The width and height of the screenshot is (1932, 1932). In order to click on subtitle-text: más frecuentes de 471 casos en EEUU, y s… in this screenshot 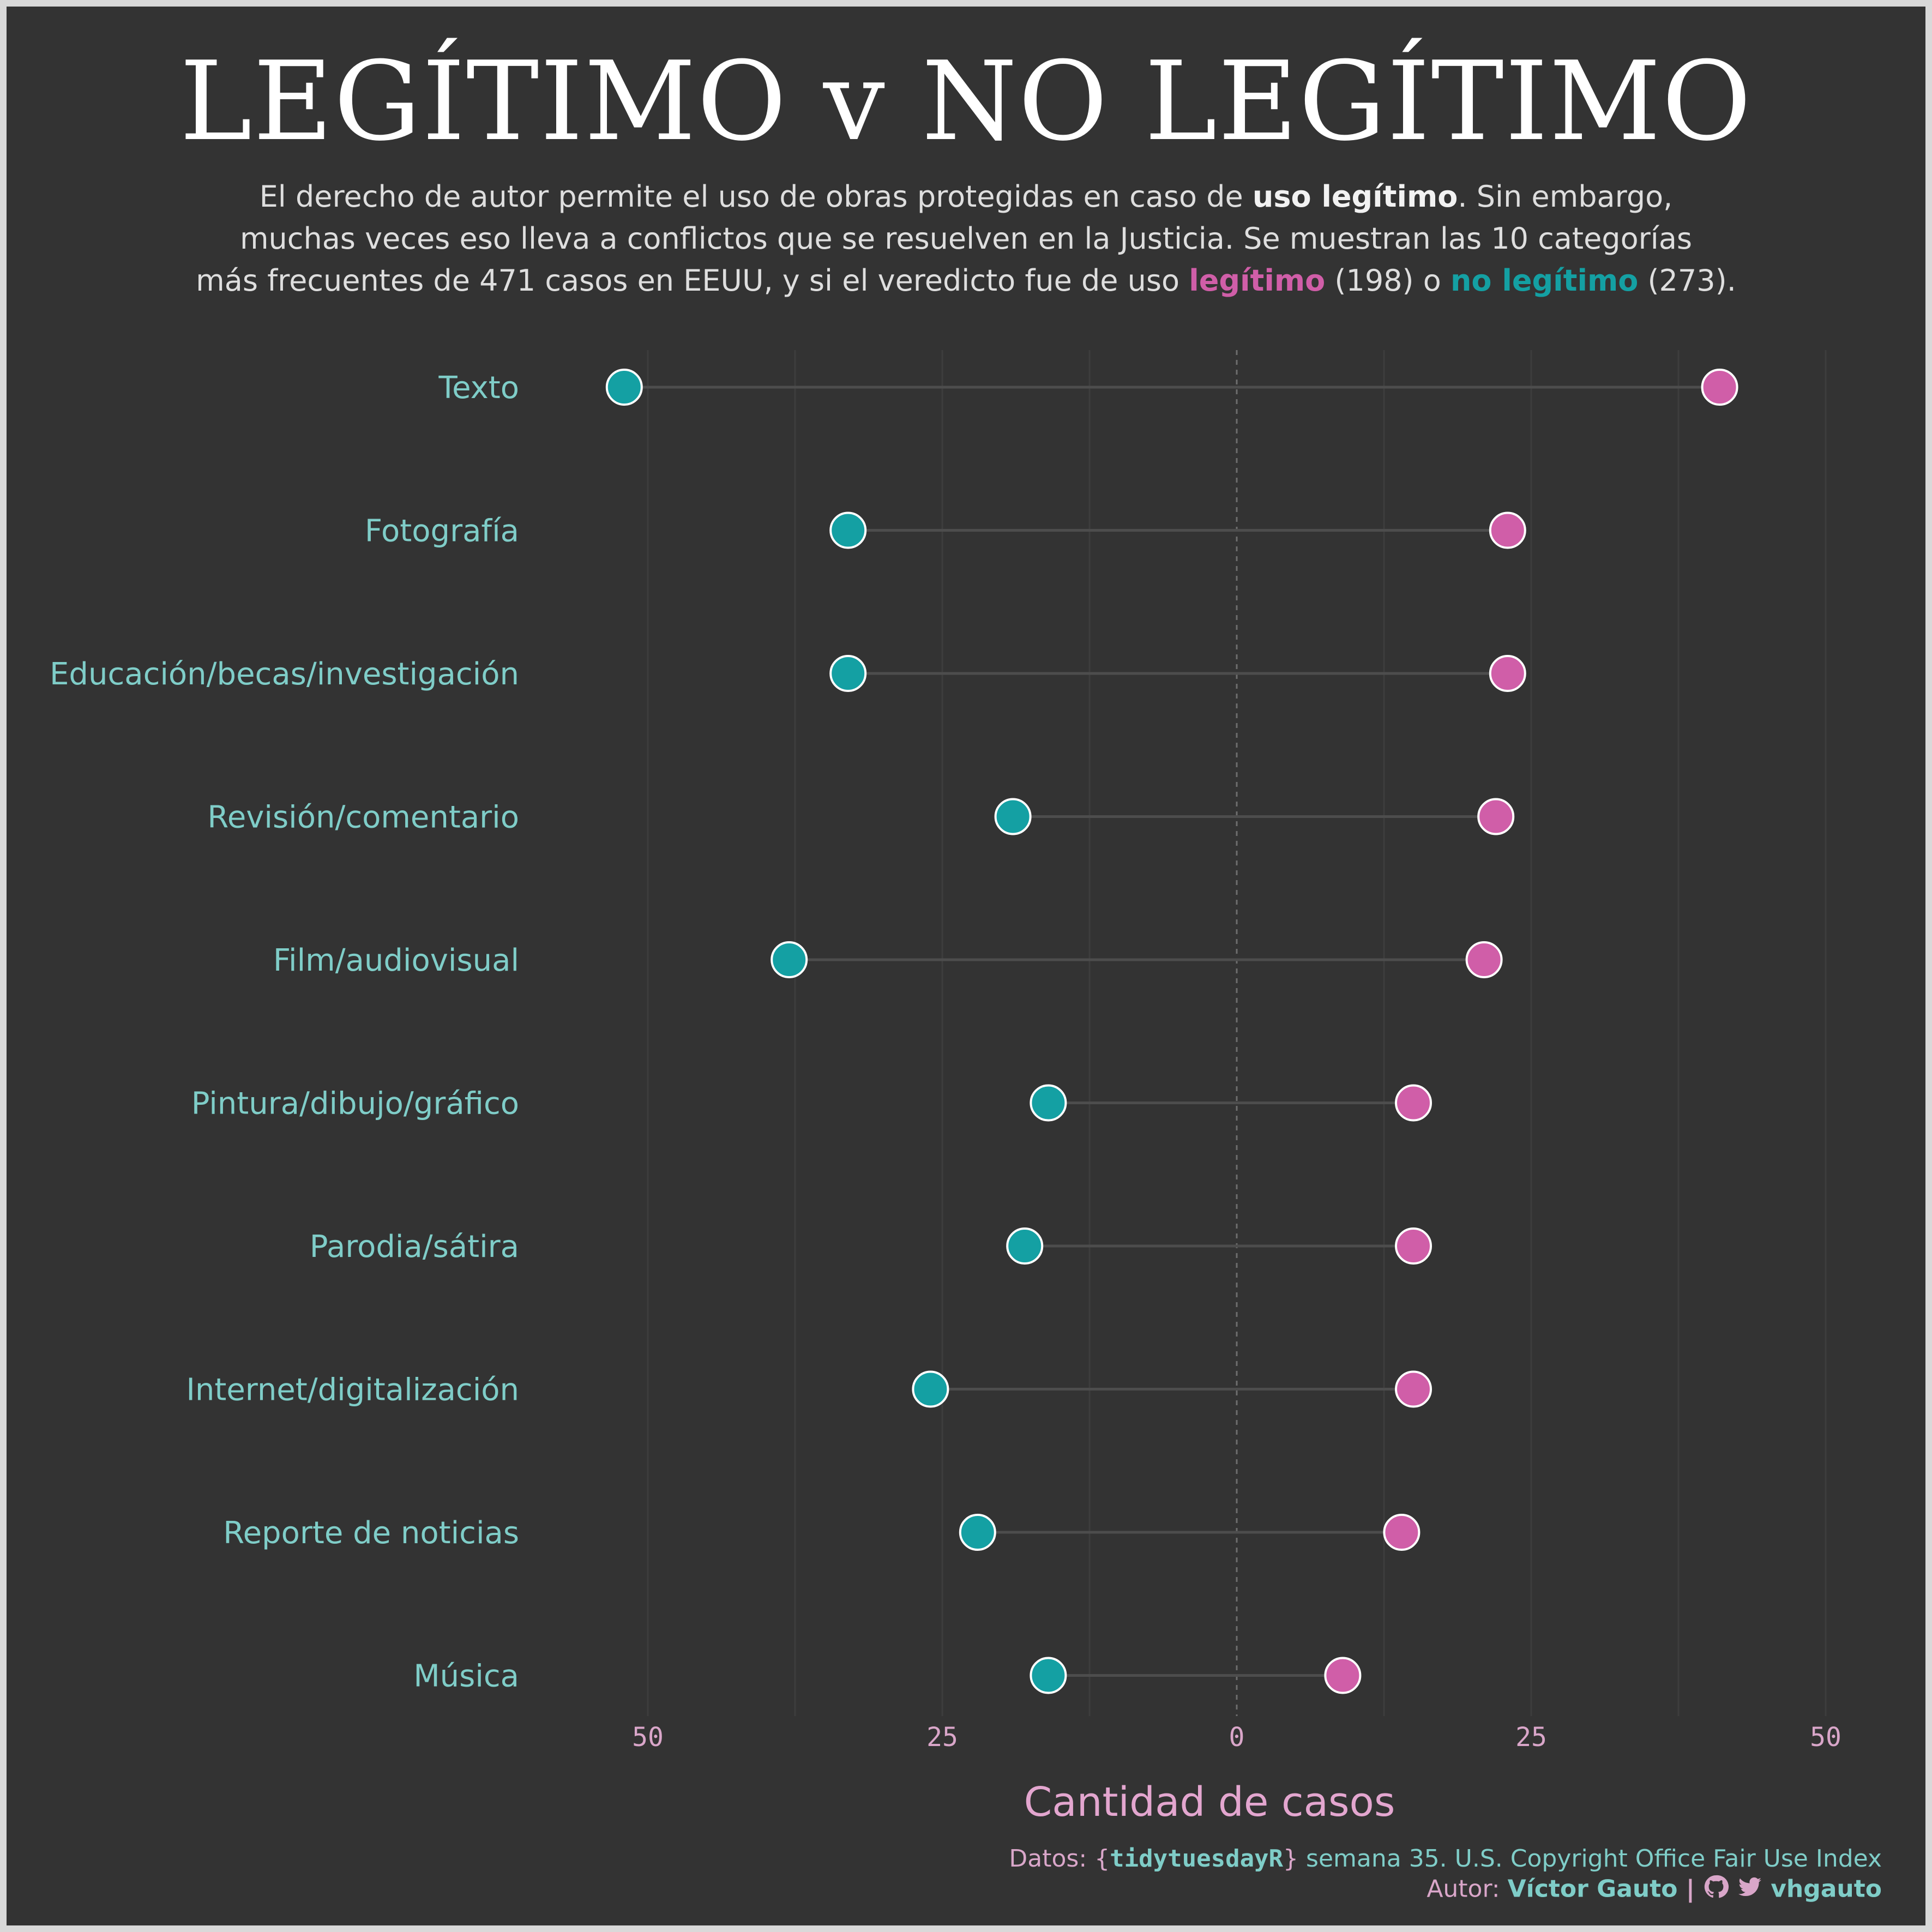, I will do `click(692, 280)`.